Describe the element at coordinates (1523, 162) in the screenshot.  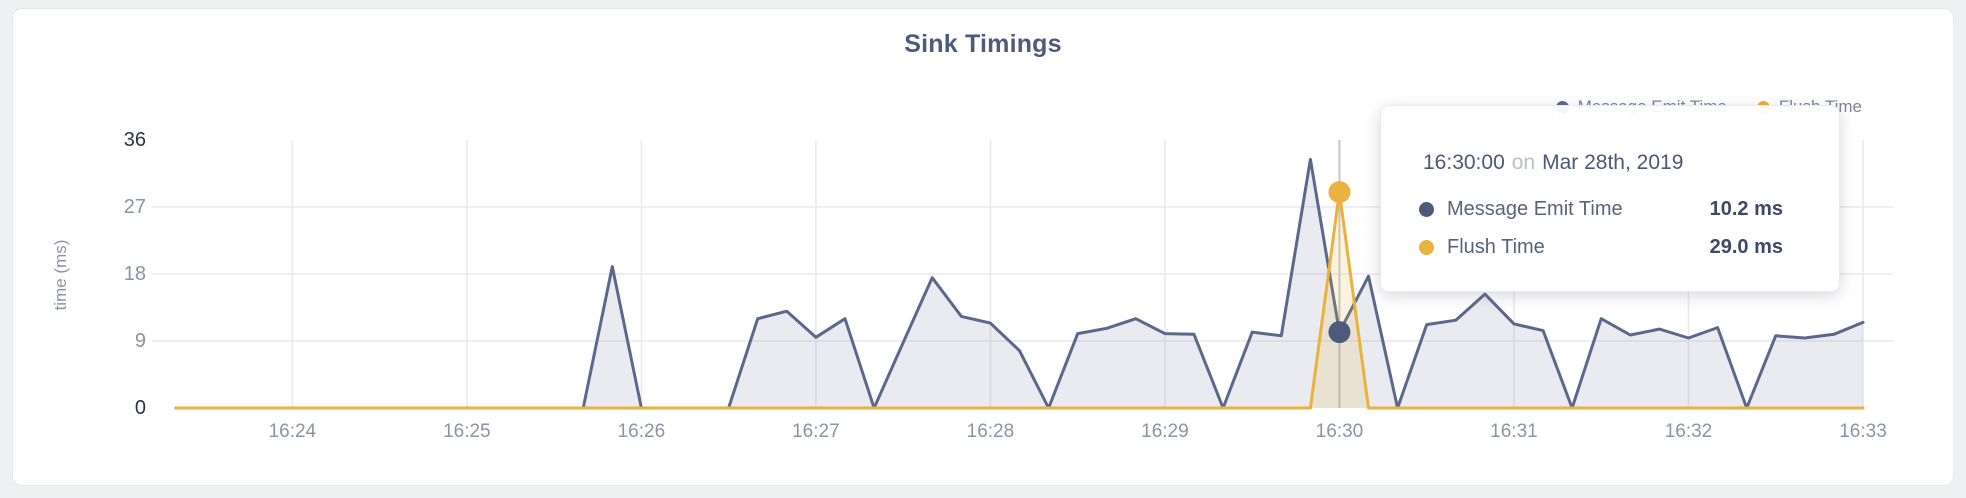
I see `tooltip-connector: on` at that location.